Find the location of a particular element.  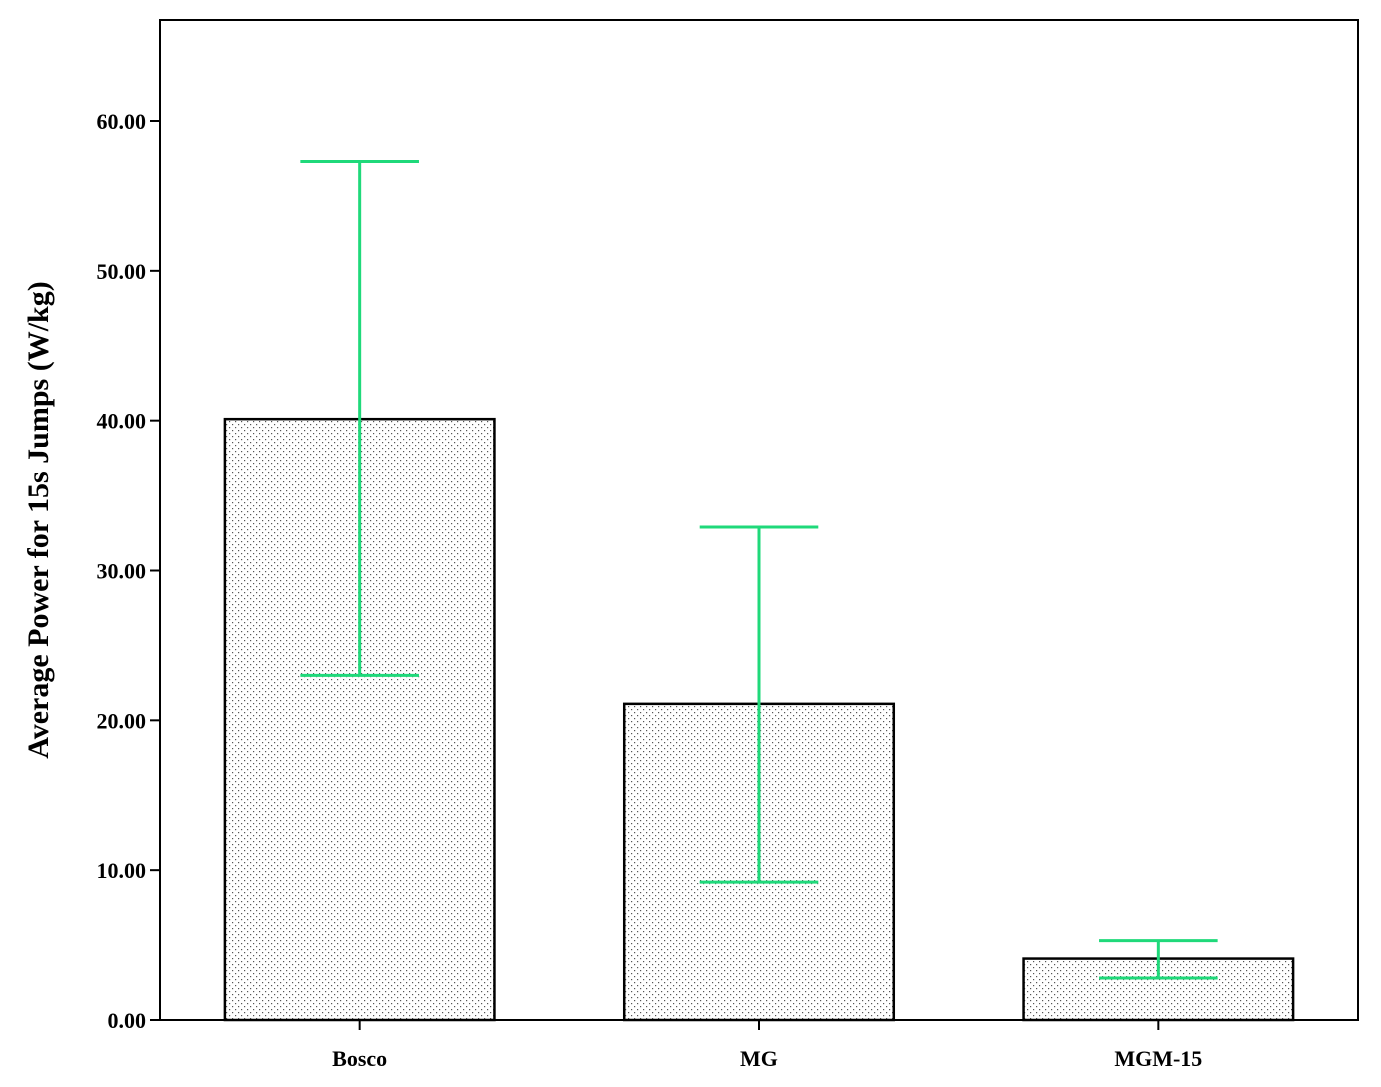

x-tick-label: MGM-15 is located at coordinates (1158, 1058).